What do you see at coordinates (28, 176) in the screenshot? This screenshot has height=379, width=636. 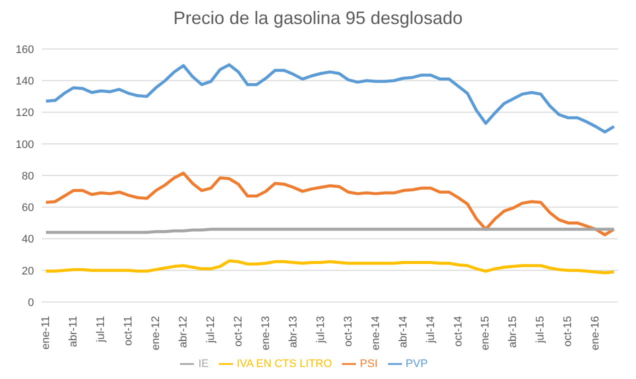 I see `y-tick-label: 80` at bounding box center [28, 176].